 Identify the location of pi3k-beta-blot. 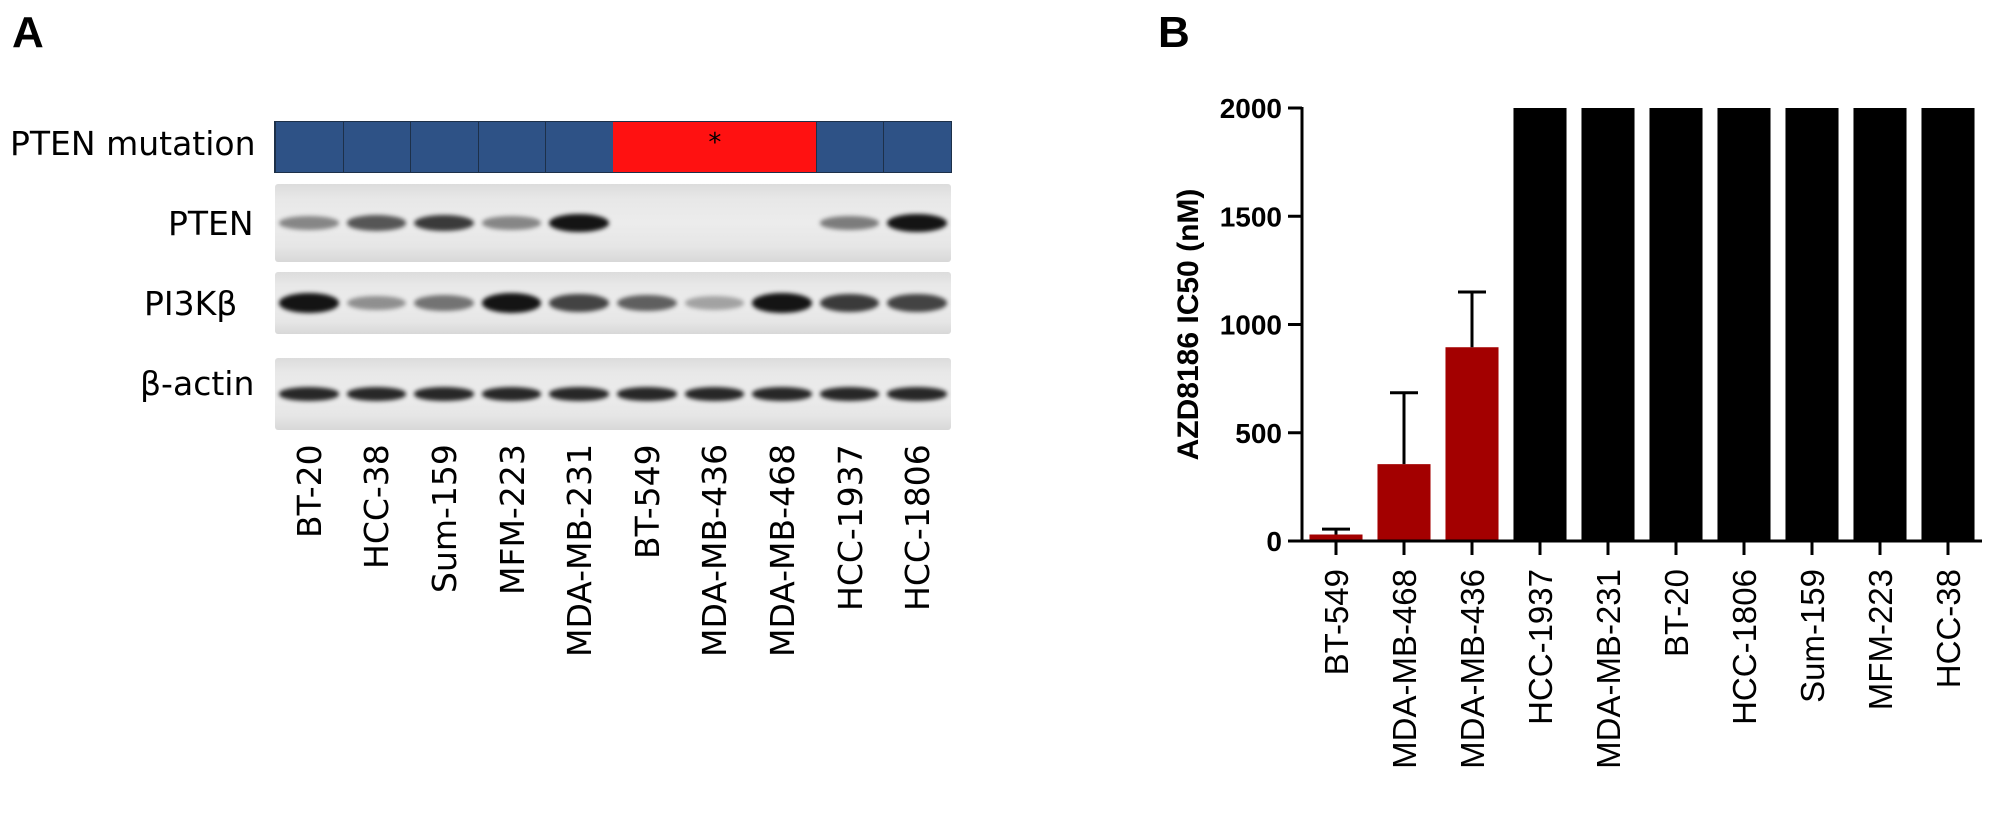
(613, 303).